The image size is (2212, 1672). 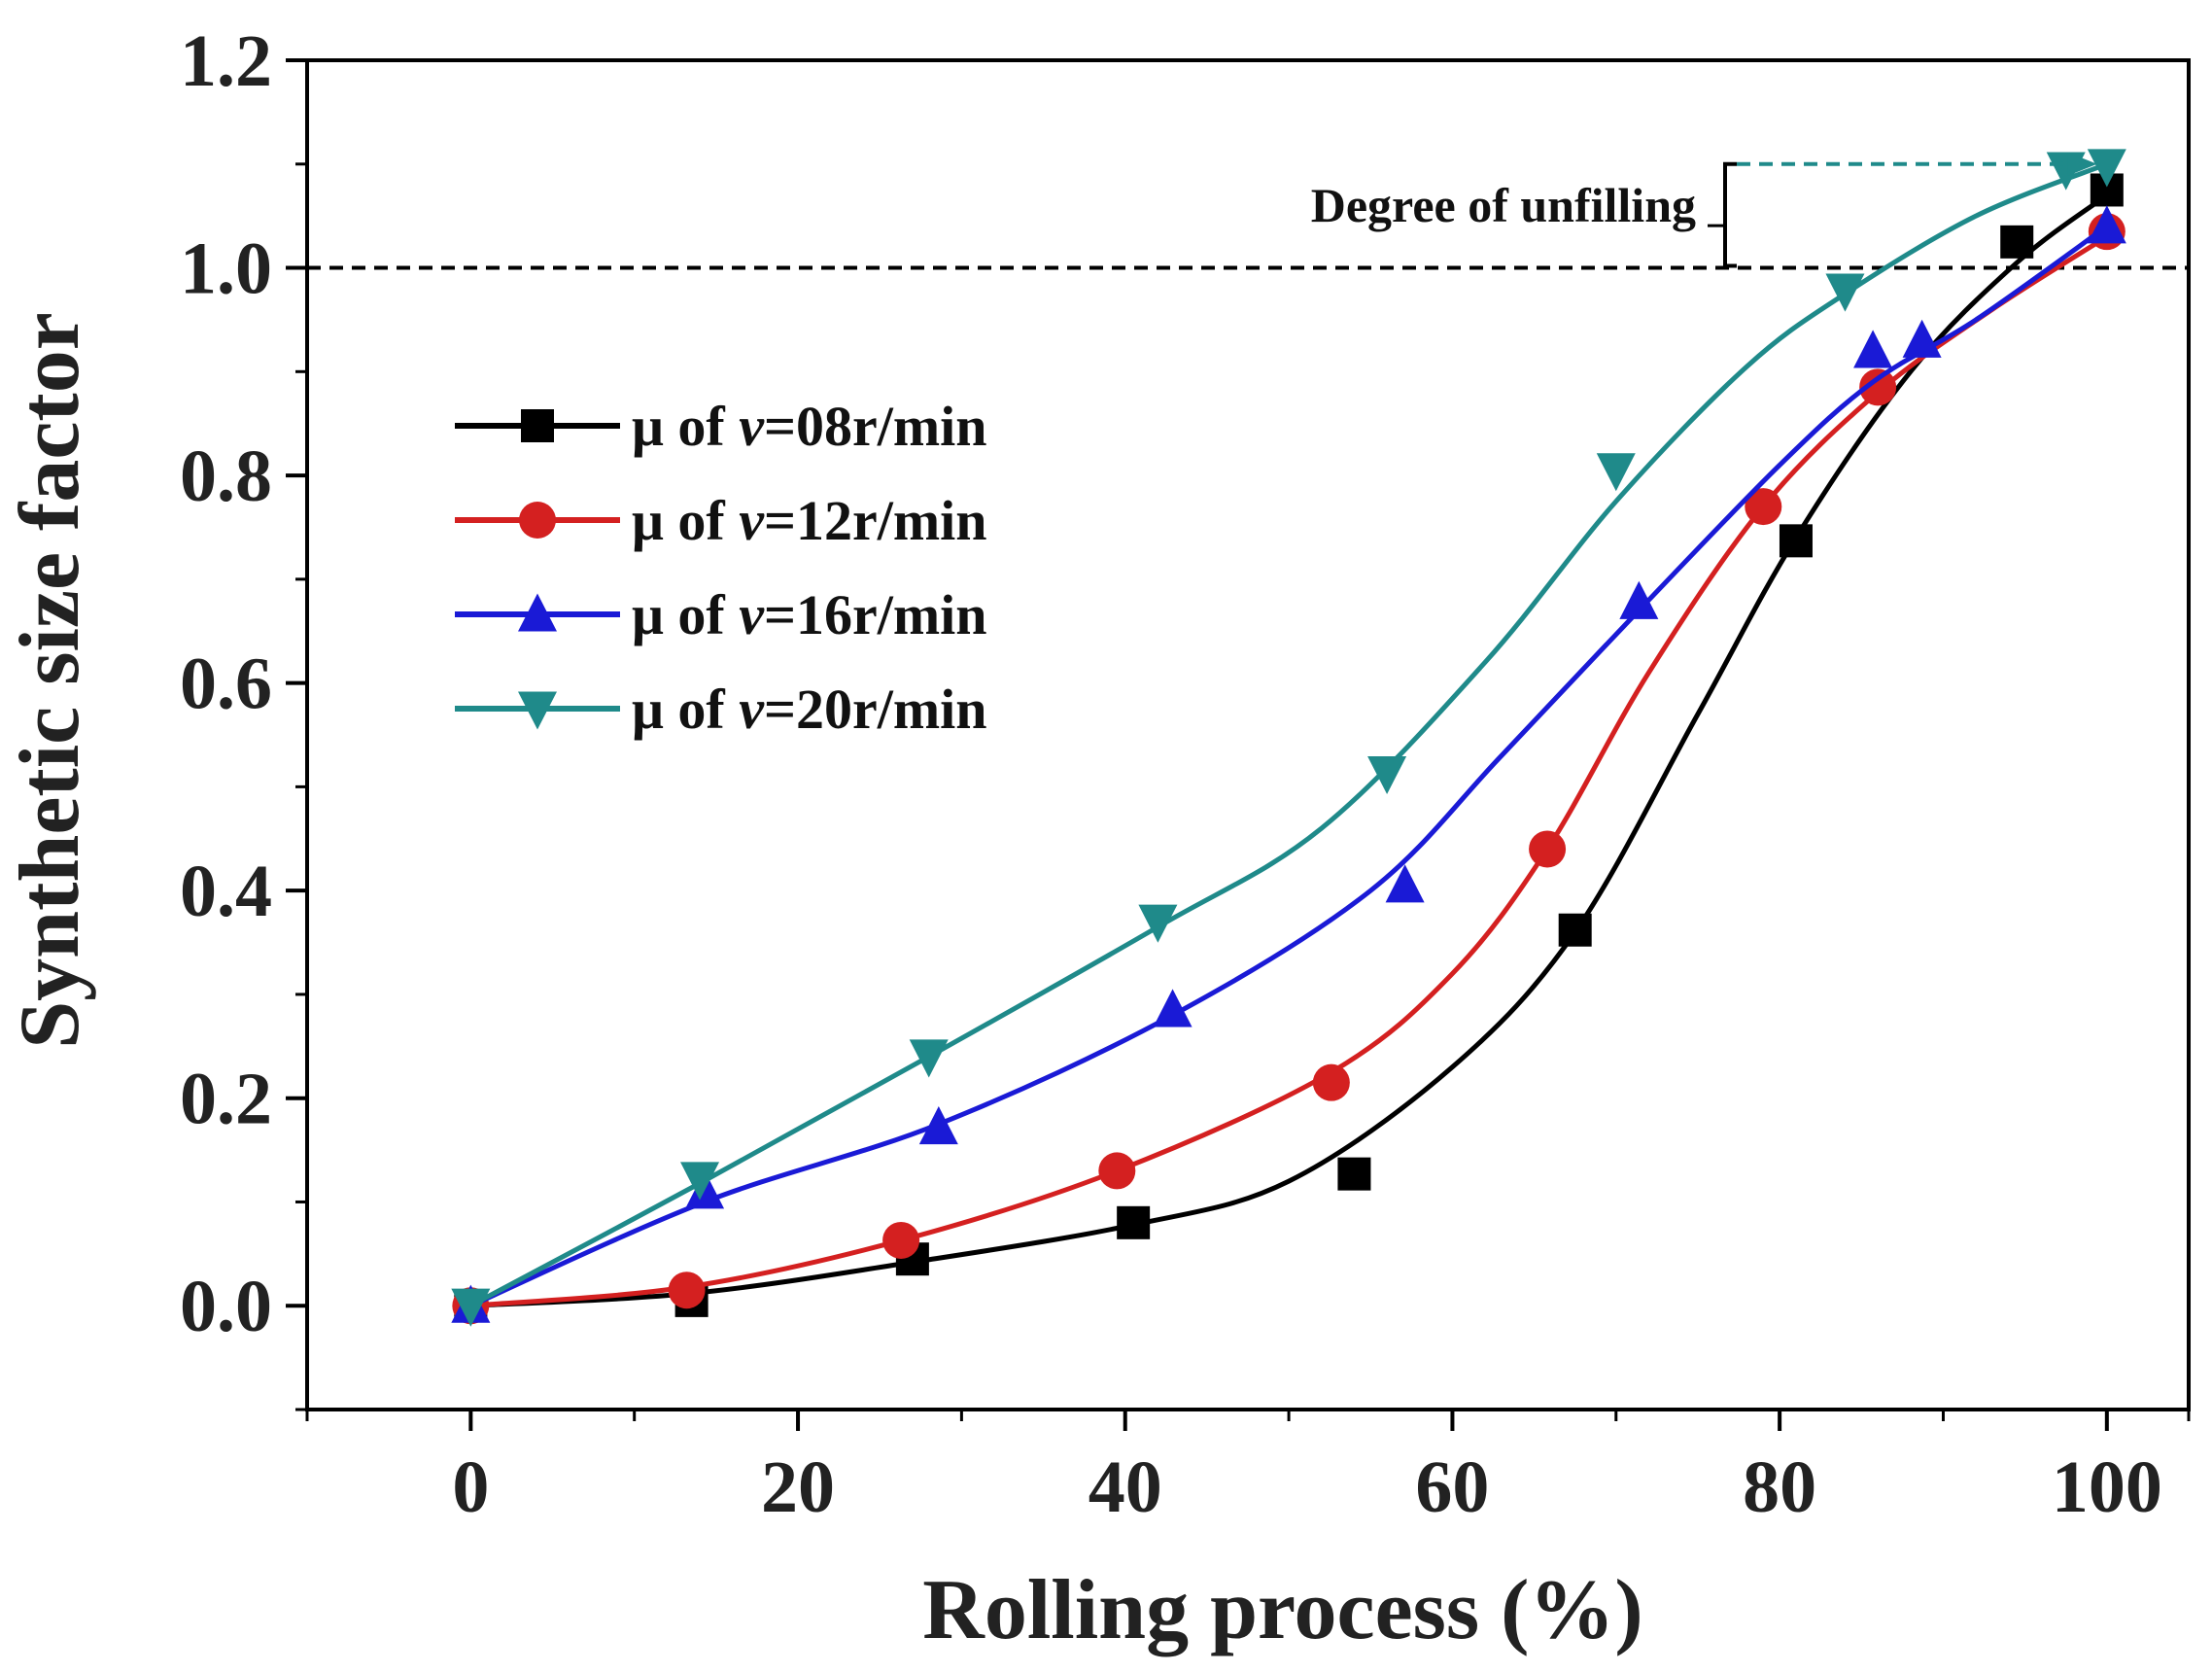 I want to click on legend-label-20: μ of v=20r/min, so click(x=809, y=709).